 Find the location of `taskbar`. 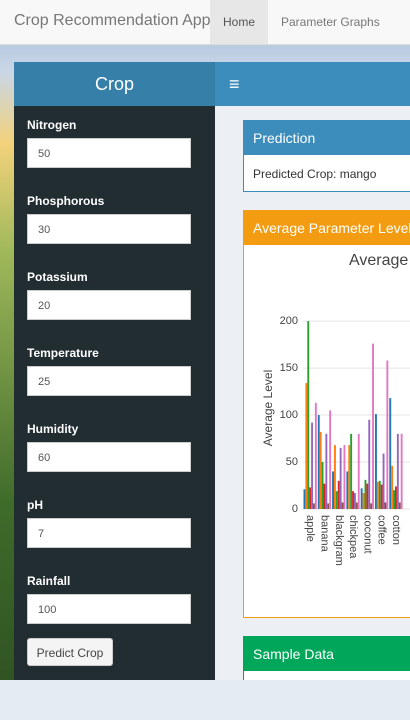

taskbar is located at coordinates (205, 700).